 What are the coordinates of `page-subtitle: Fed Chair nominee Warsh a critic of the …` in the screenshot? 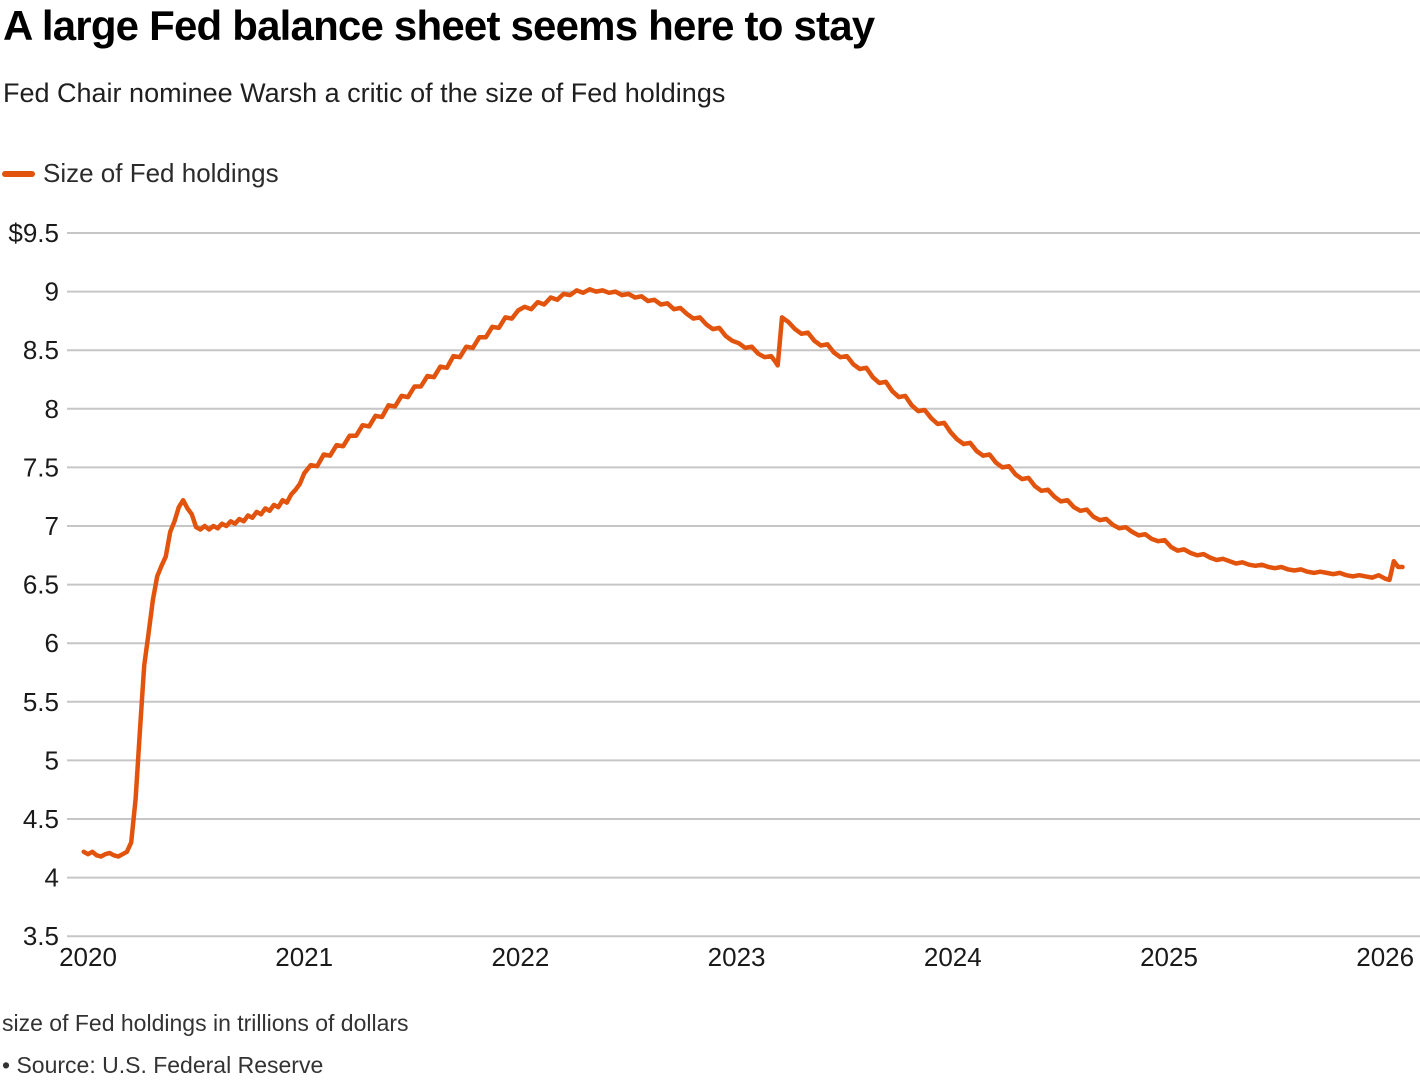 It's located at (364, 93).